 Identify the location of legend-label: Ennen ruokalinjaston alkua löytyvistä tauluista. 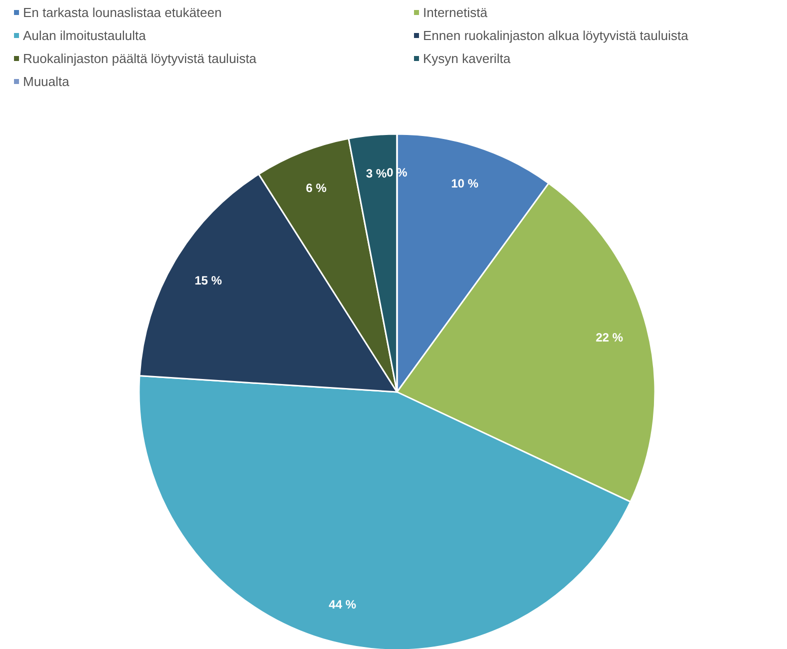
(556, 35).